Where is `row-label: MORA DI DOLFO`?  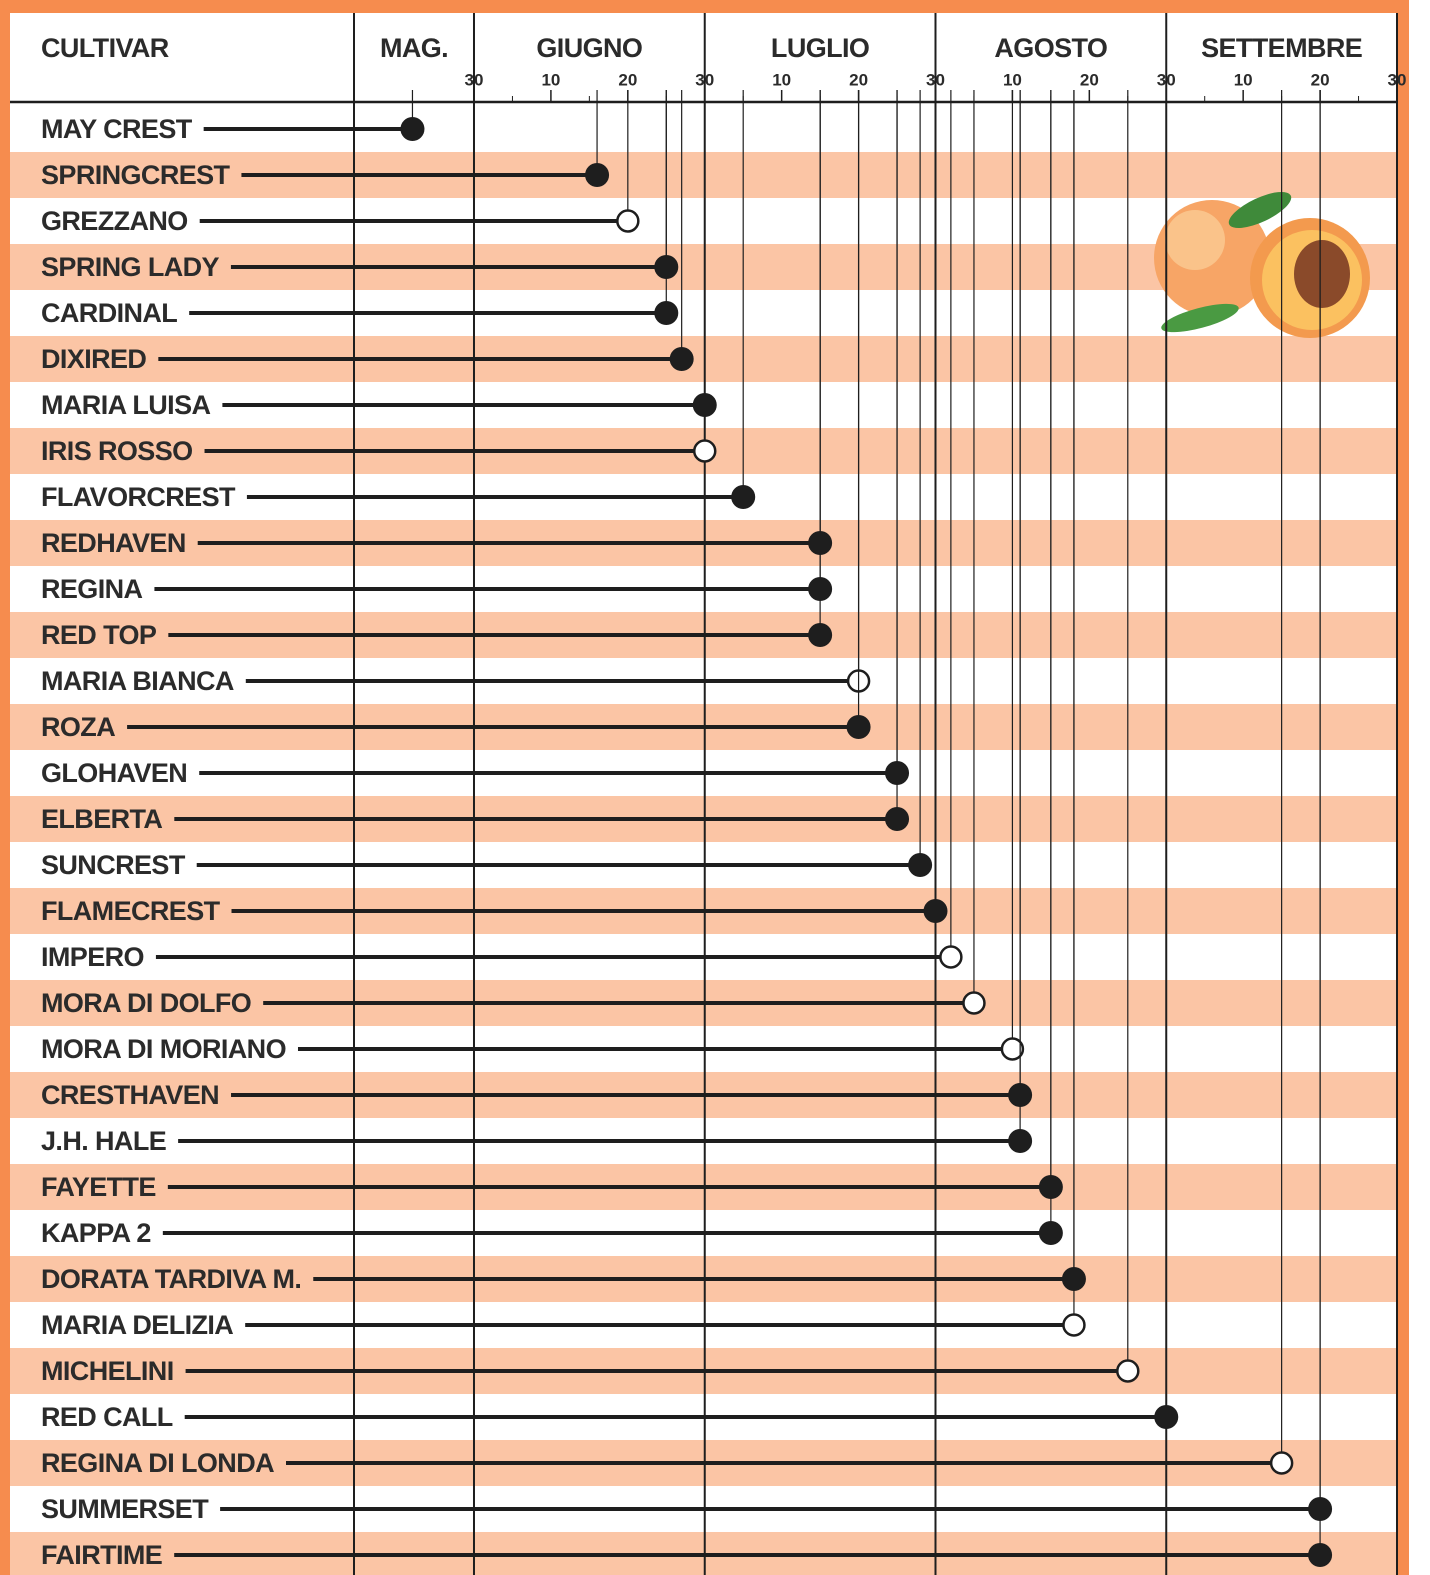 row-label: MORA DI DOLFO is located at coordinates (146, 1003).